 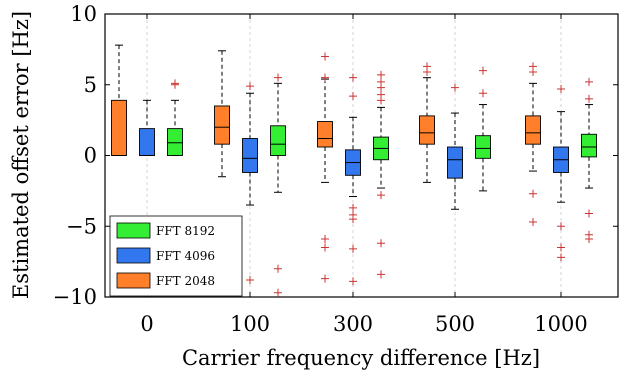 I want to click on legend-label-fft-2048: FFT 2048, so click(x=185, y=281).